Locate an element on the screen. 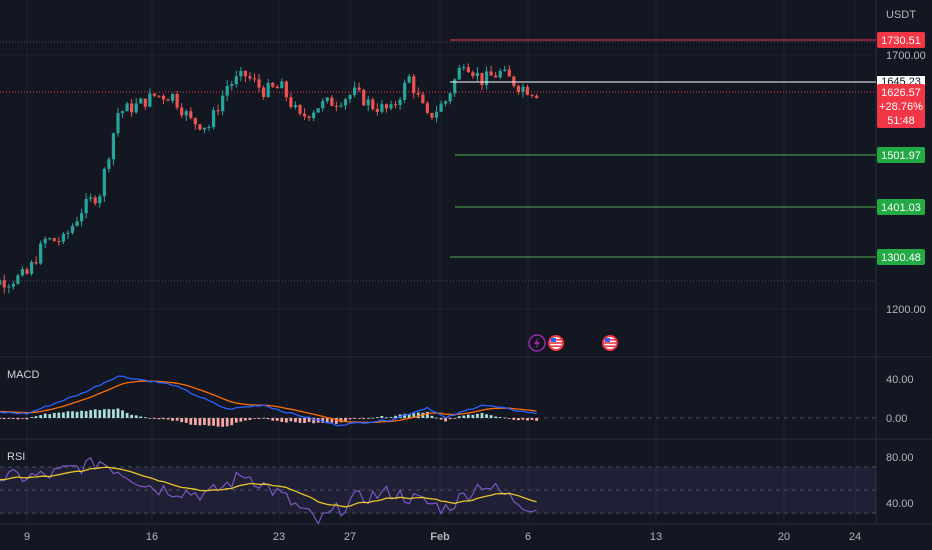 Image resolution: width=932 pixels, height=550 pixels. x-tick-label: 9 is located at coordinates (27, 537).